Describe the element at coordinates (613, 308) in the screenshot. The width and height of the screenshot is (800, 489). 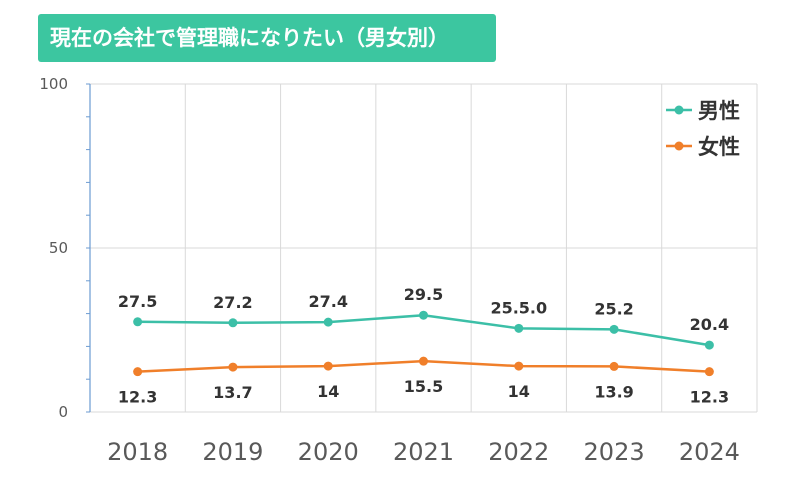
I see `data-label: 25.2` at that location.